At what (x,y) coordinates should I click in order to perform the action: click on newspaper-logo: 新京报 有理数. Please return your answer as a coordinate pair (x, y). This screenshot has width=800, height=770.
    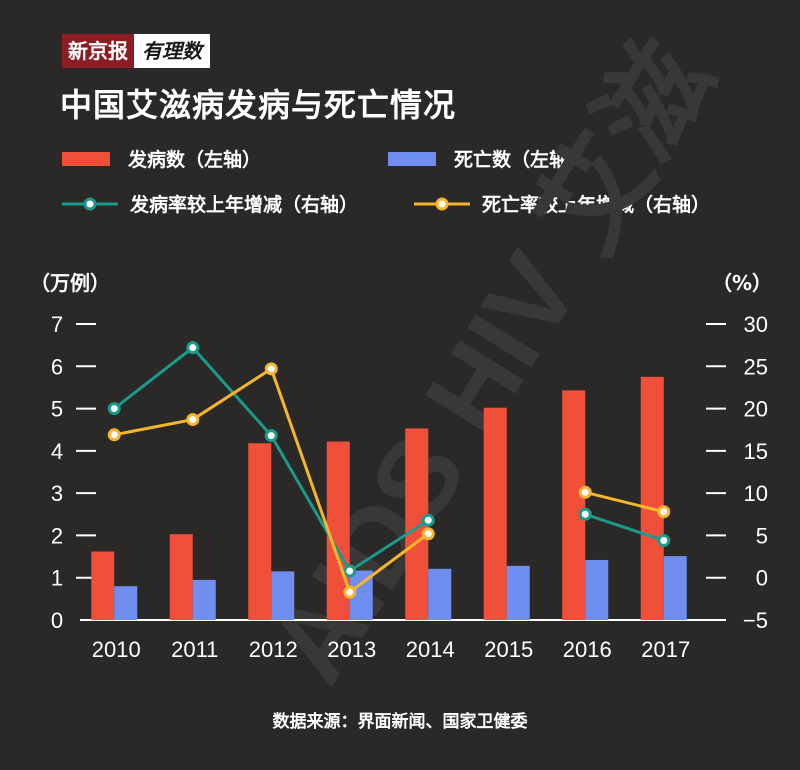
    Looking at the image, I should click on (136, 51).